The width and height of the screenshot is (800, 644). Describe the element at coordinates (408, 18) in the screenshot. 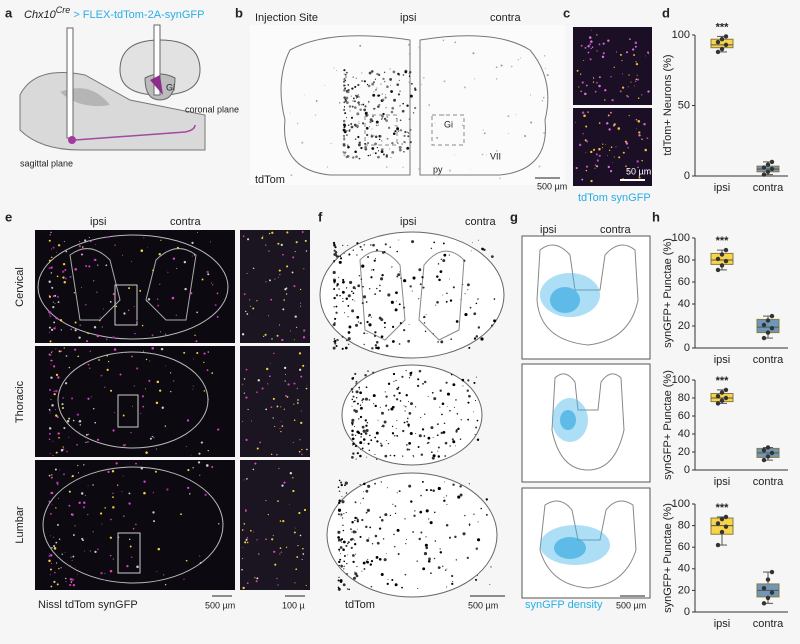

I see `ipsi-label: ipsi` at that location.